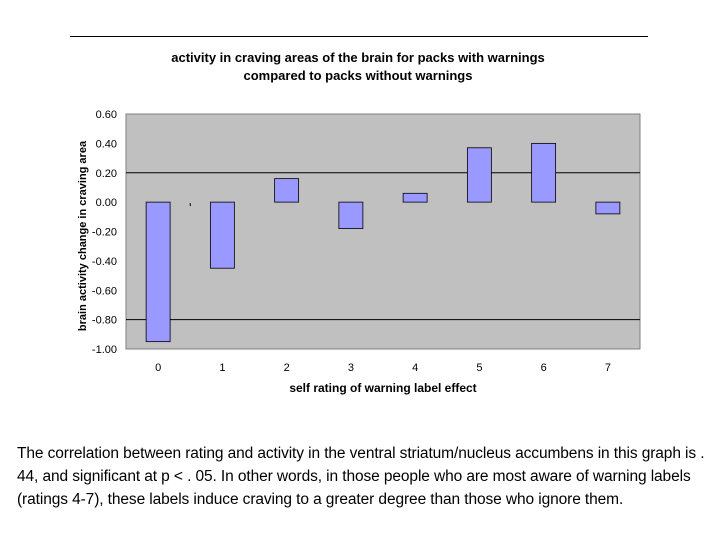 The image size is (720, 540). What do you see at coordinates (383, 368) in the screenshot?
I see `x-tick-labels: 0 1 2 3 4 5 6 7` at bounding box center [383, 368].